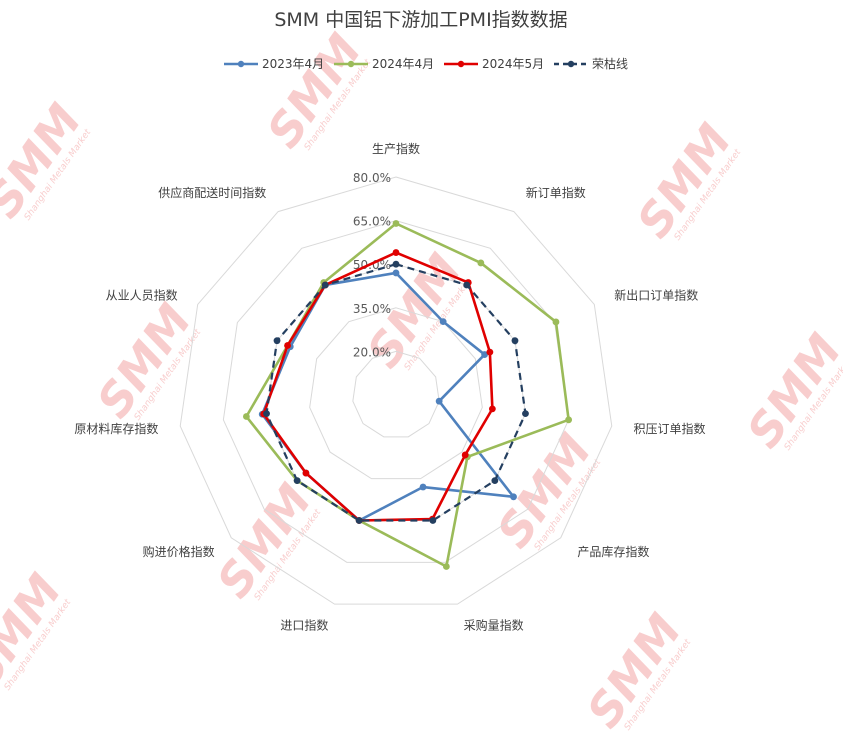 This screenshot has width=843, height=742. I want to click on axis-label: 生产指数, so click(396, 148).